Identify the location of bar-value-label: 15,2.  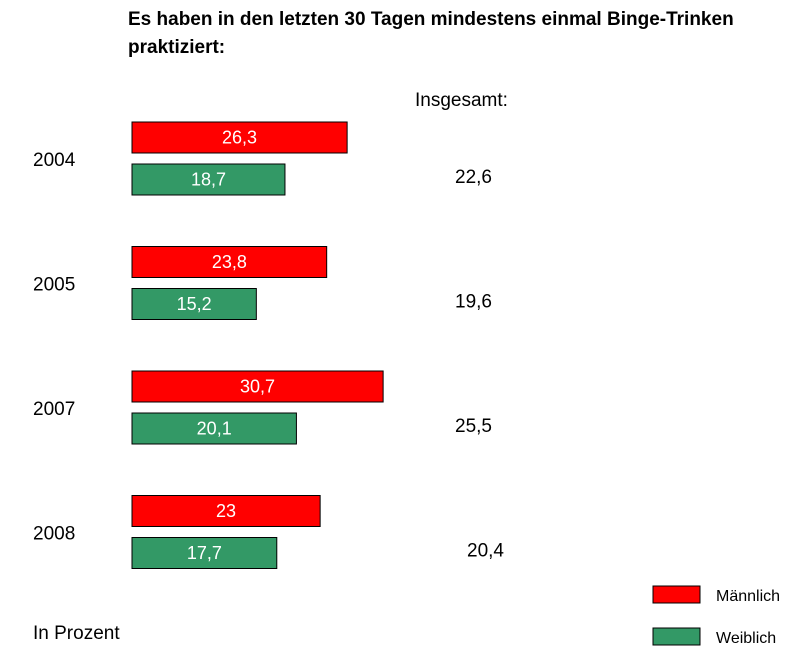
(194, 304).